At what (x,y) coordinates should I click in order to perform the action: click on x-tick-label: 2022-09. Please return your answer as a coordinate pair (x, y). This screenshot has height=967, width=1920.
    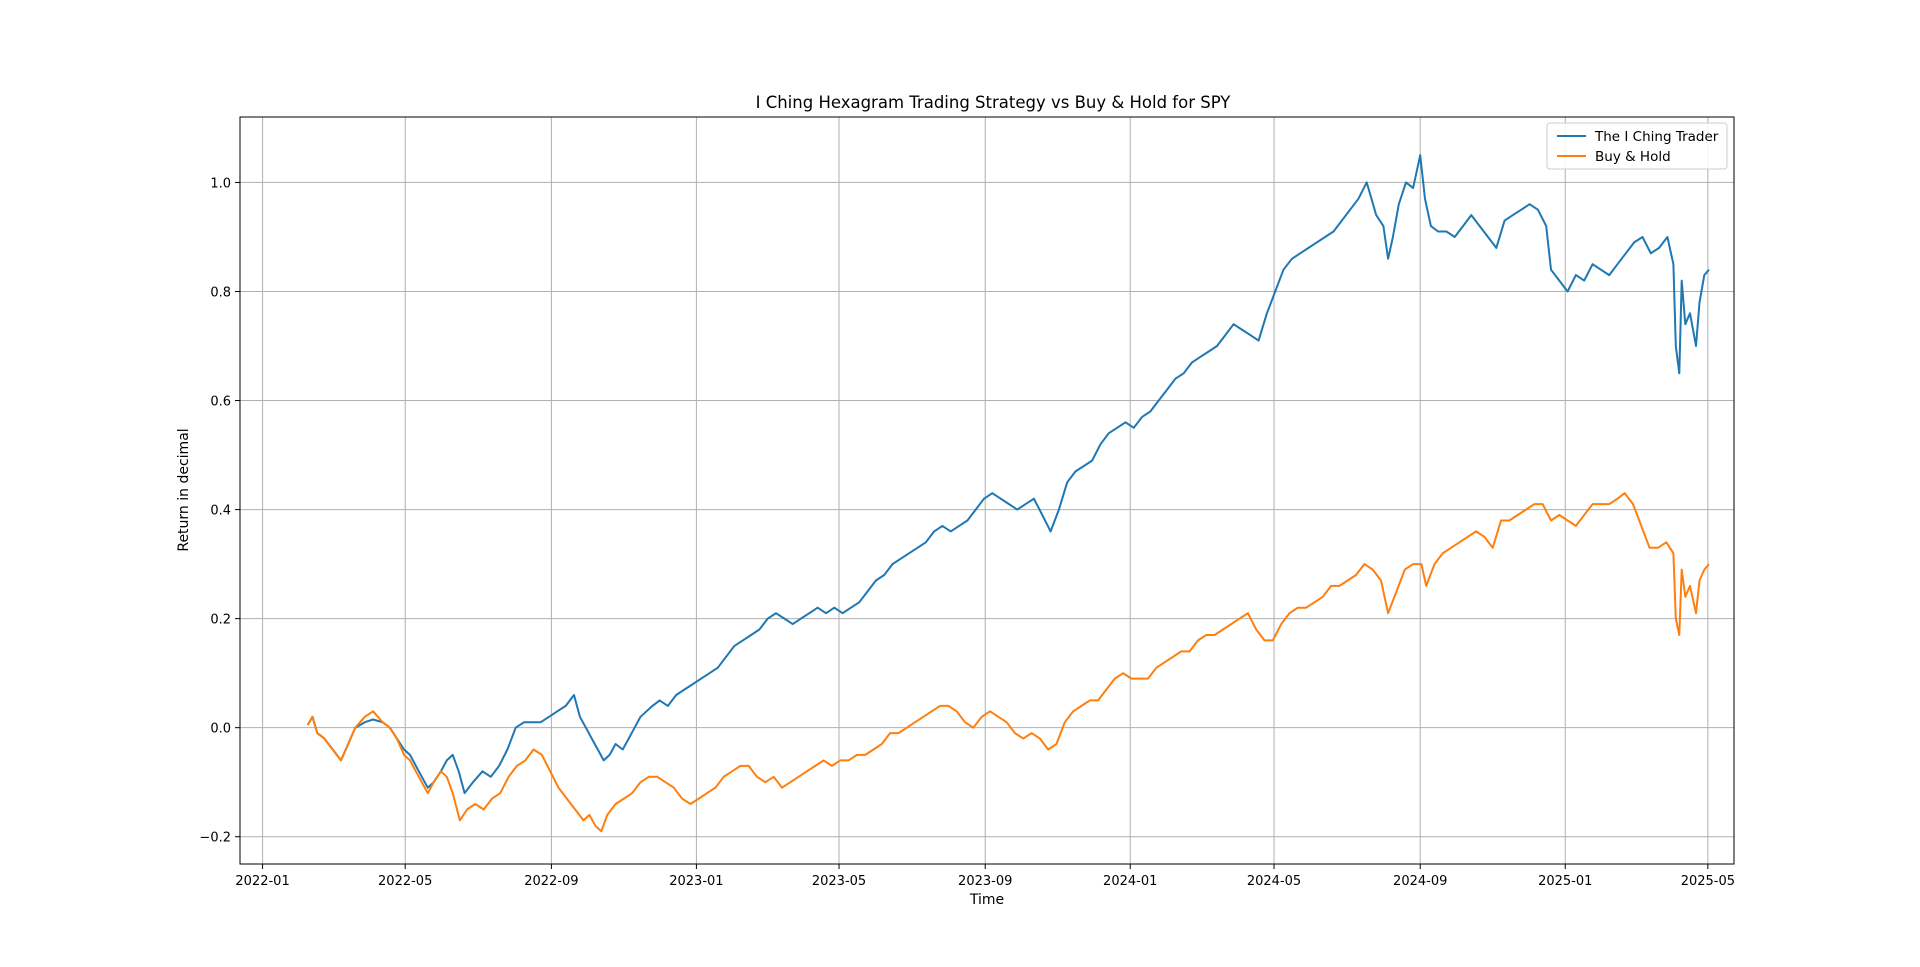
    Looking at the image, I should click on (551, 881).